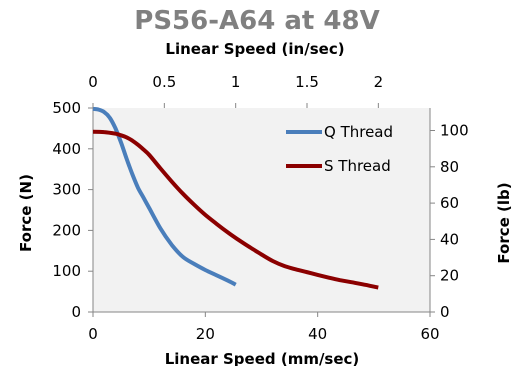 This screenshot has width=514, height=366. Describe the element at coordinates (66, 230) in the screenshot. I see `y-left-tick-label: 200` at that location.